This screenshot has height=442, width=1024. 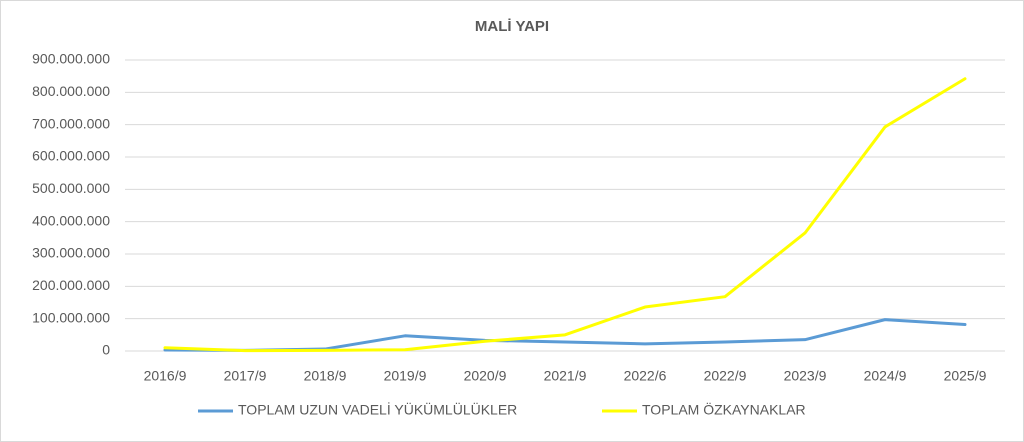 What do you see at coordinates (405, 376) in the screenshot?
I see `x-tick-label: 2019/9` at bounding box center [405, 376].